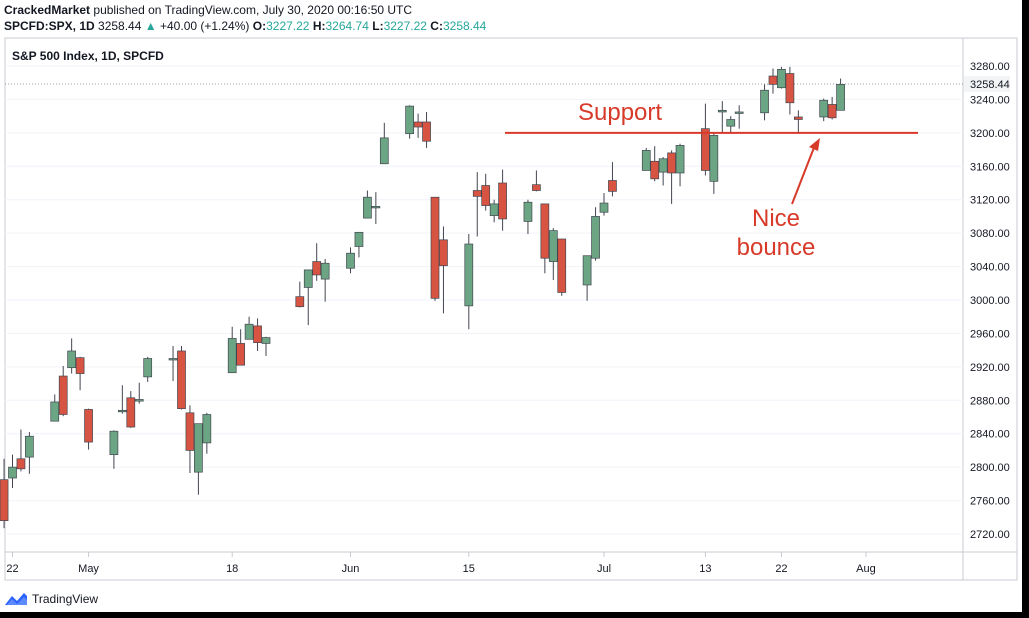  I want to click on tradingview-brand: TradingView, so click(65, 599).